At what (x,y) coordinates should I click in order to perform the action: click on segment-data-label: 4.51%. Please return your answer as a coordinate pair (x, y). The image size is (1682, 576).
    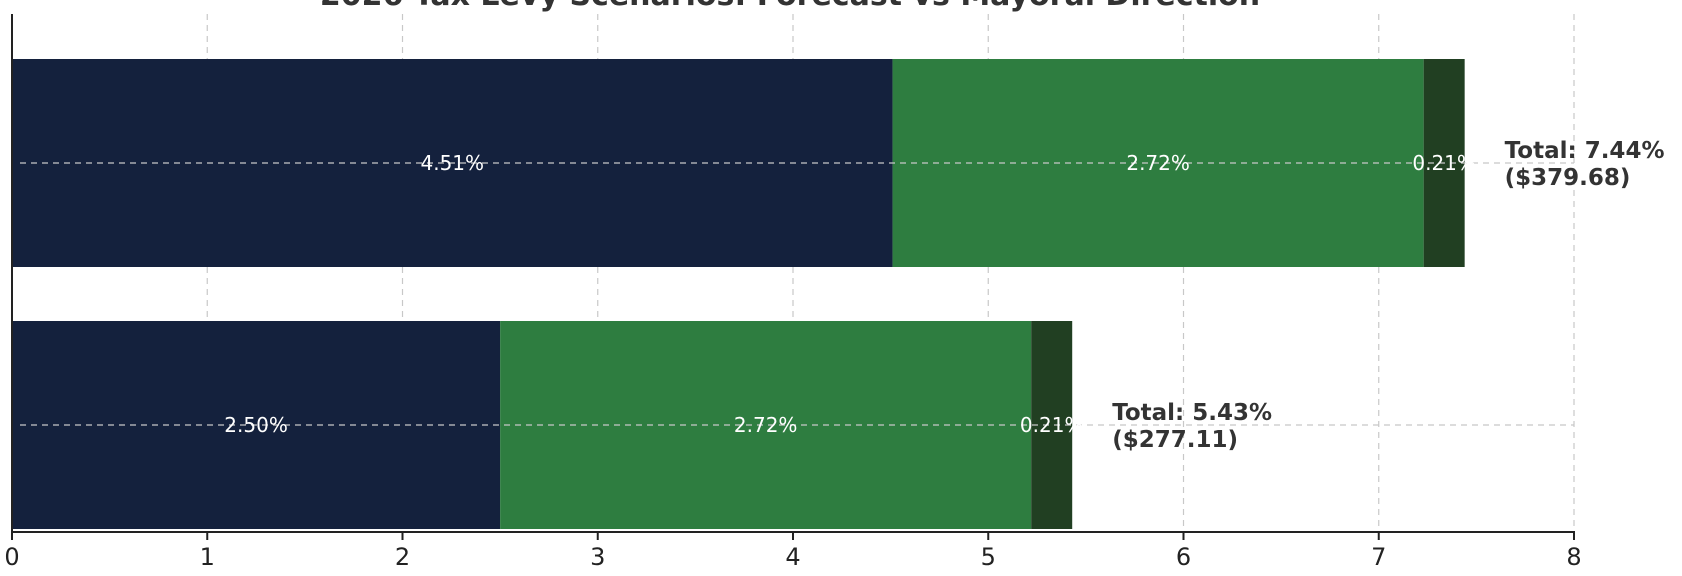
    Looking at the image, I should click on (453, 163).